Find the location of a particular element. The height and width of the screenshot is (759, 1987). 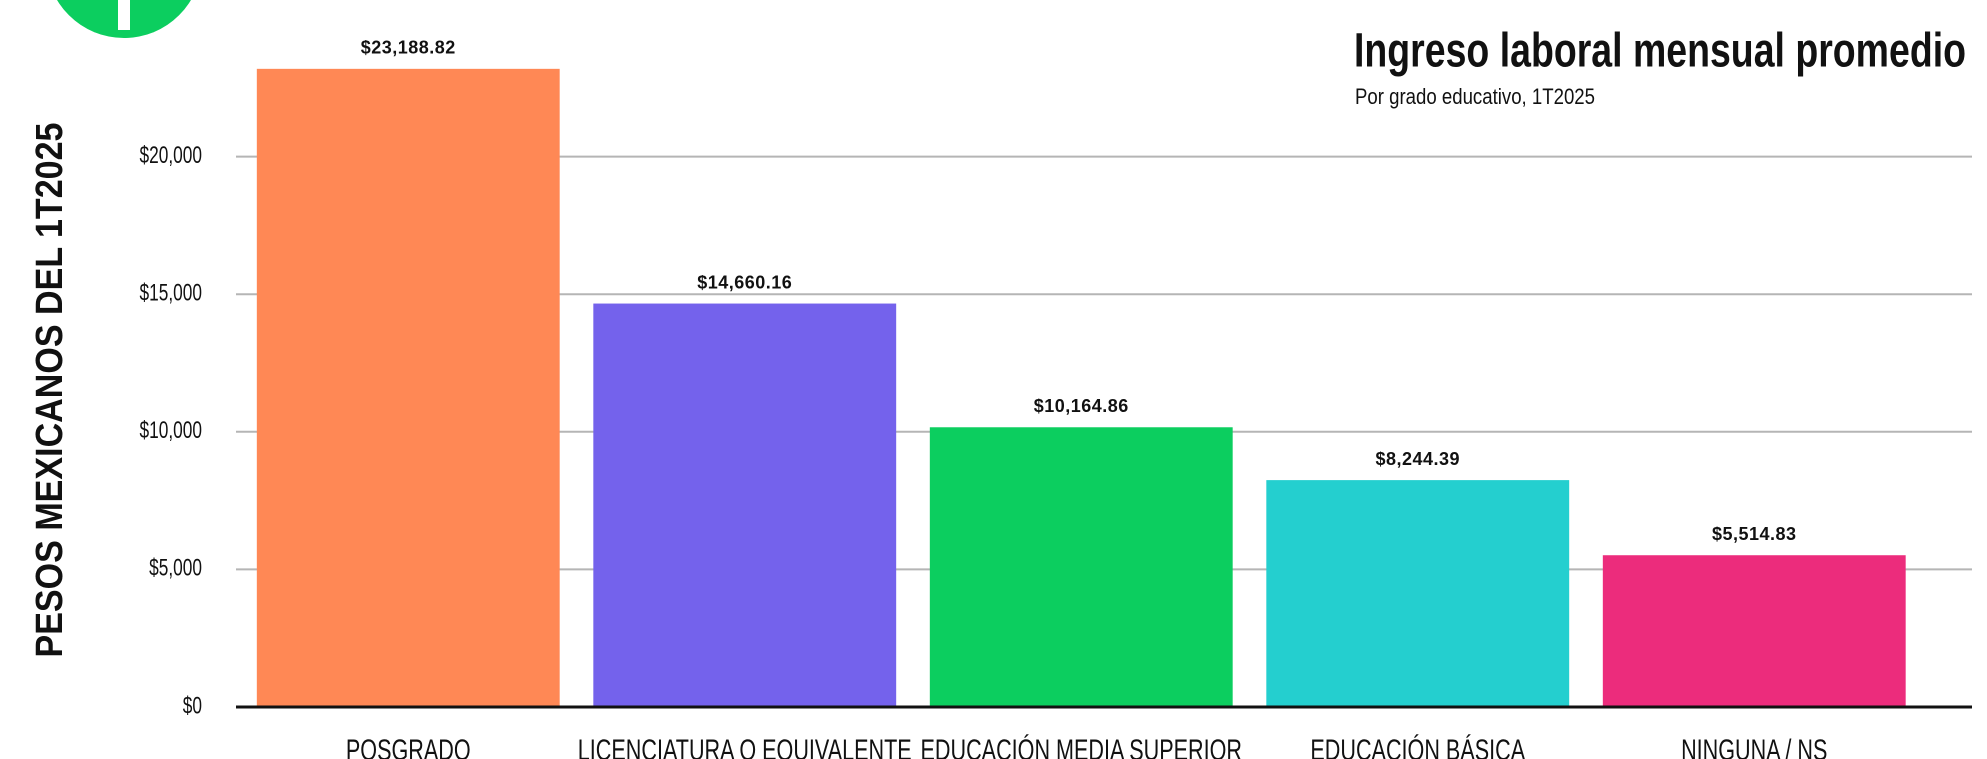

chart-subtitle: Por grado educativo, 1T2025 is located at coordinates (1475, 96).